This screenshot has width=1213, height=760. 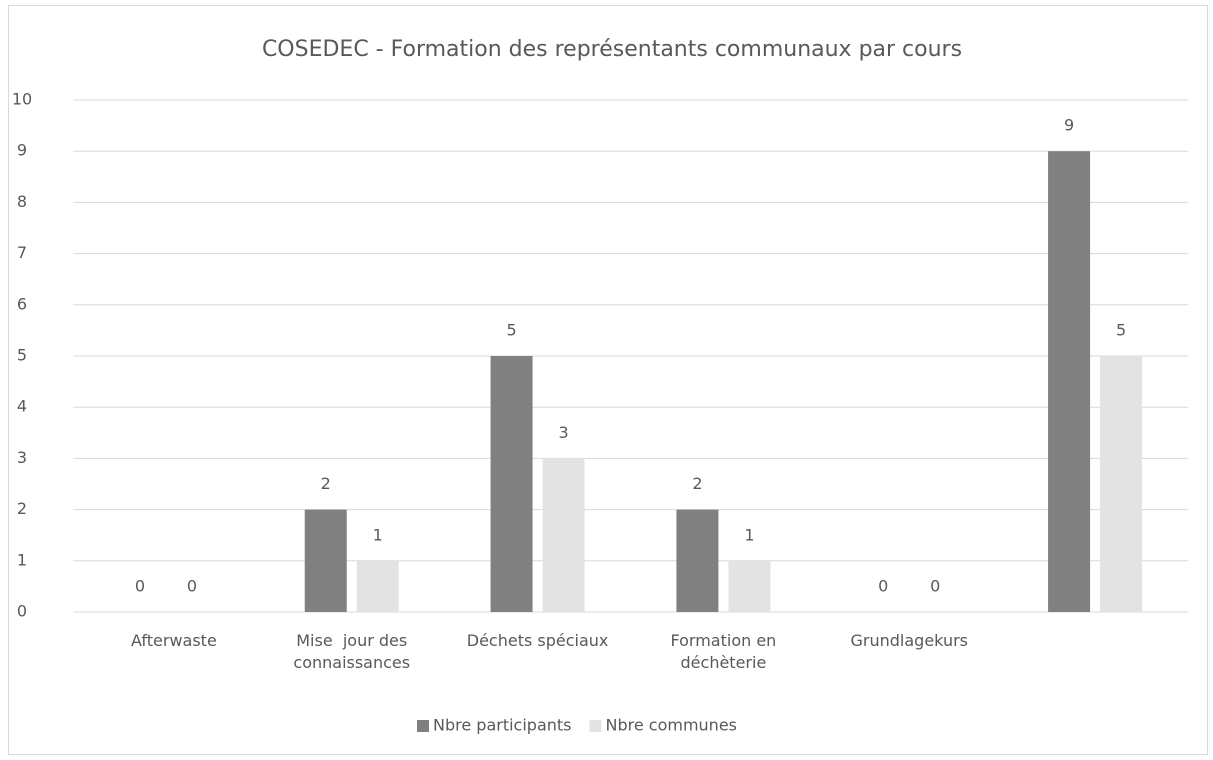 What do you see at coordinates (726, 651) in the screenshot?
I see `x-tick-label: Formation en déchèterie` at bounding box center [726, 651].